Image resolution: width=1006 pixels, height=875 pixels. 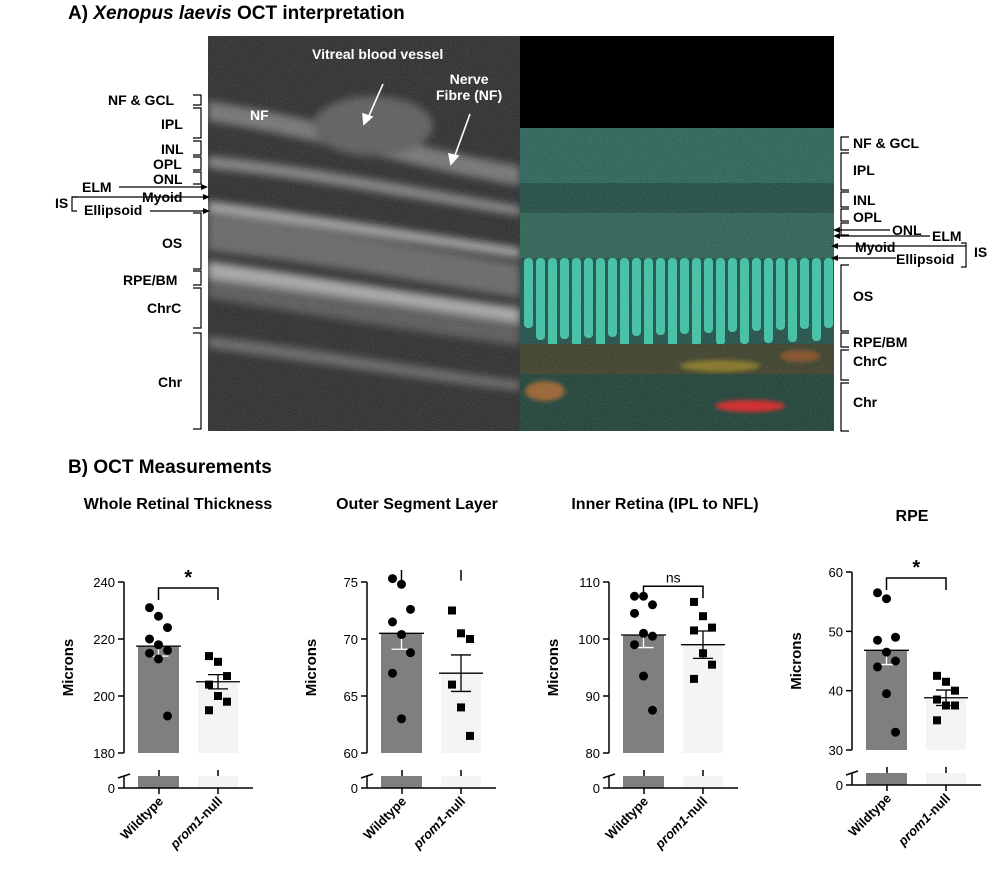 What do you see at coordinates (907, 230) in the screenshot?
I see `right-label-onl: ONL` at bounding box center [907, 230].